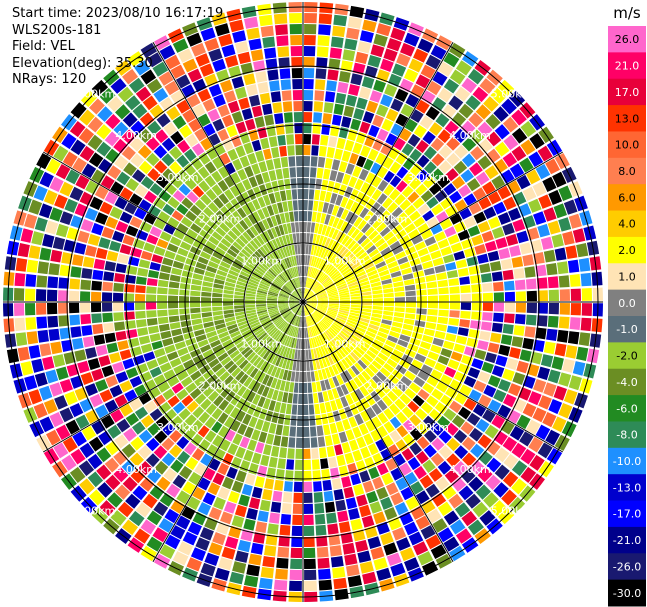  What do you see at coordinates (470, 135) in the screenshot?
I see `range-ring-label: 4.00km` at bounding box center [470, 135].